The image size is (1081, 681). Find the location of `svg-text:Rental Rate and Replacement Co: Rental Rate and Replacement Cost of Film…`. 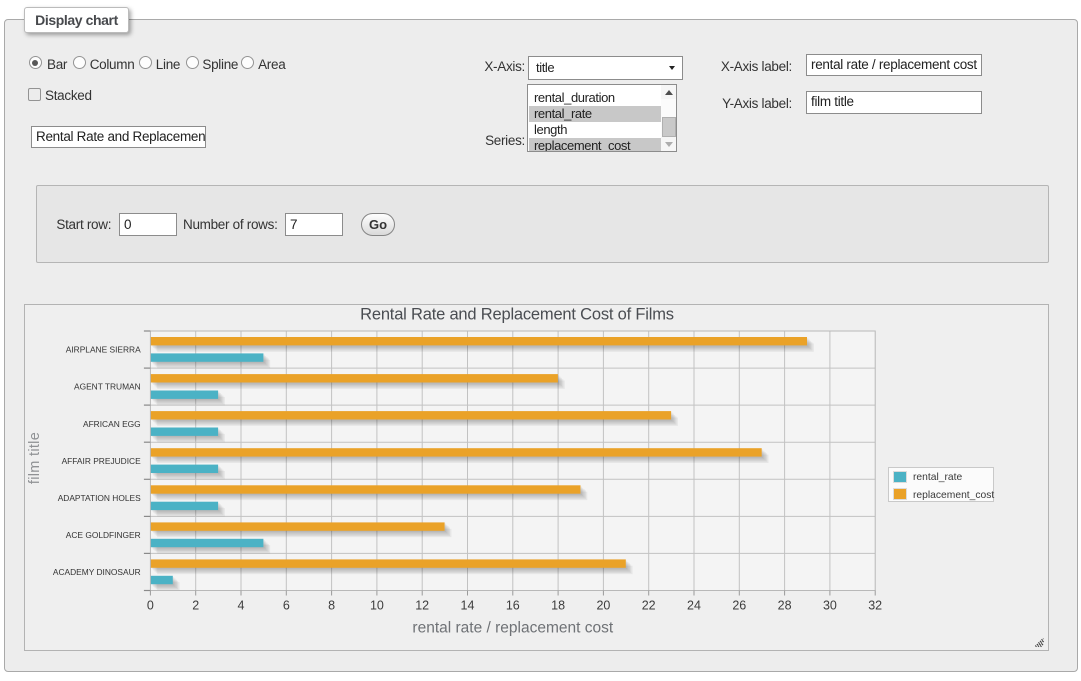

svg-text:Rental Rate and Replacement Co: Rental Rate and Replacement Cost of Film… is located at coordinates (517, 315).